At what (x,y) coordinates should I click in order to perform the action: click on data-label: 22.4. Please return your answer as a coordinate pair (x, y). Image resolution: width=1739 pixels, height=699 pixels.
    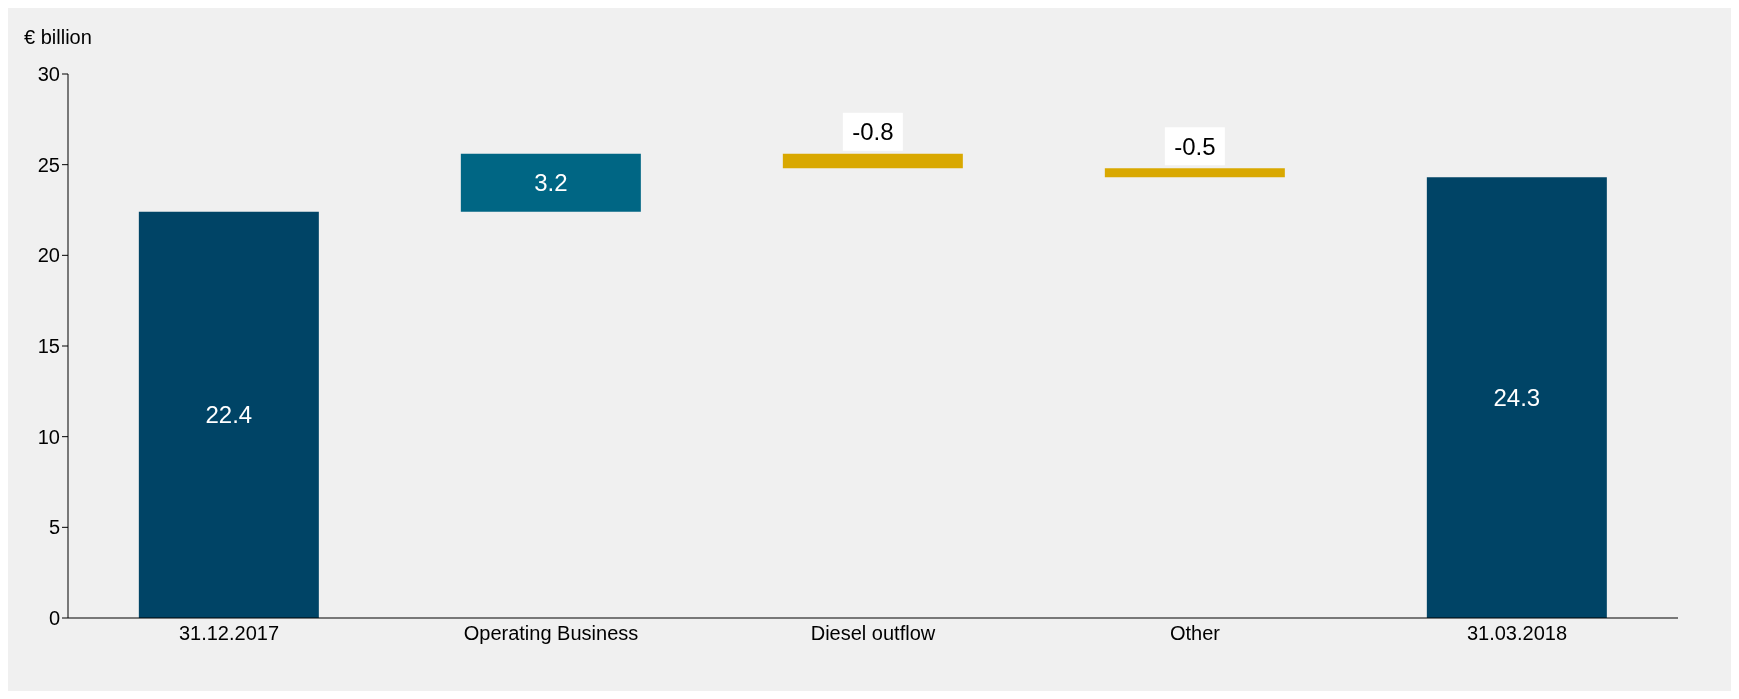
    Looking at the image, I should click on (229, 415).